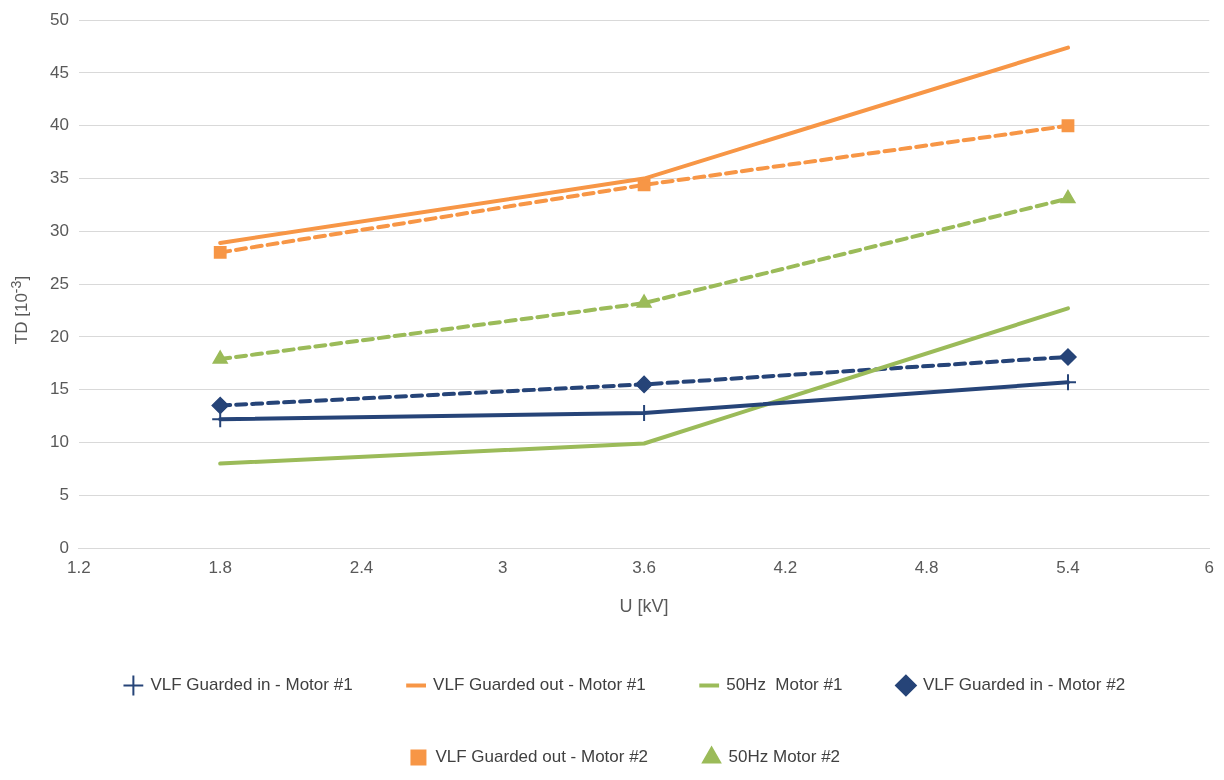 This screenshot has height=780, width=1224. What do you see at coordinates (1068, 567) in the screenshot?
I see `x-tick-label: 5.4` at bounding box center [1068, 567].